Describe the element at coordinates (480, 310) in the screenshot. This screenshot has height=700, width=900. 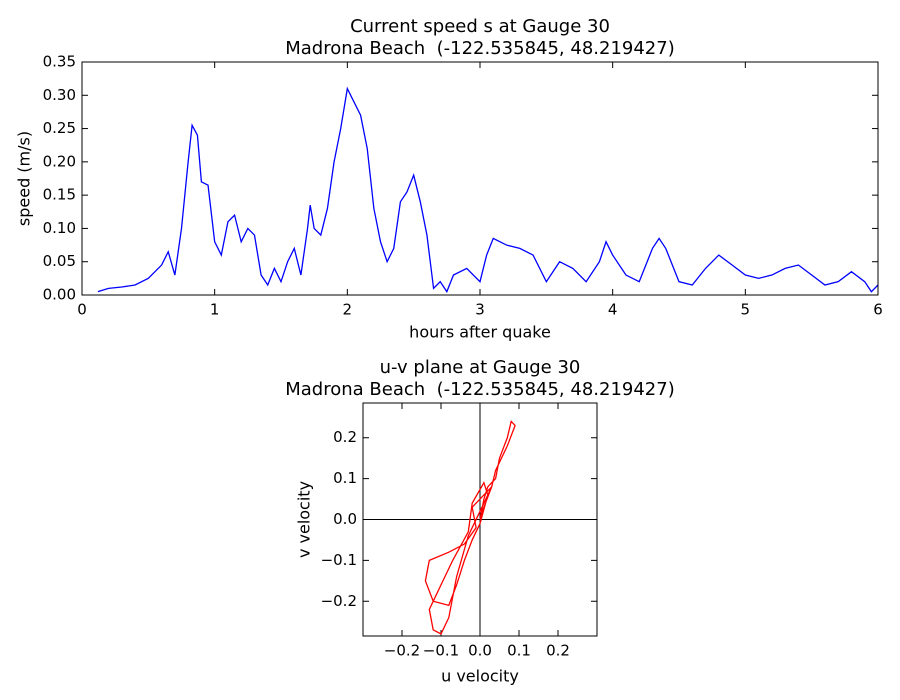
I see `x-tick-label: 3` at that location.